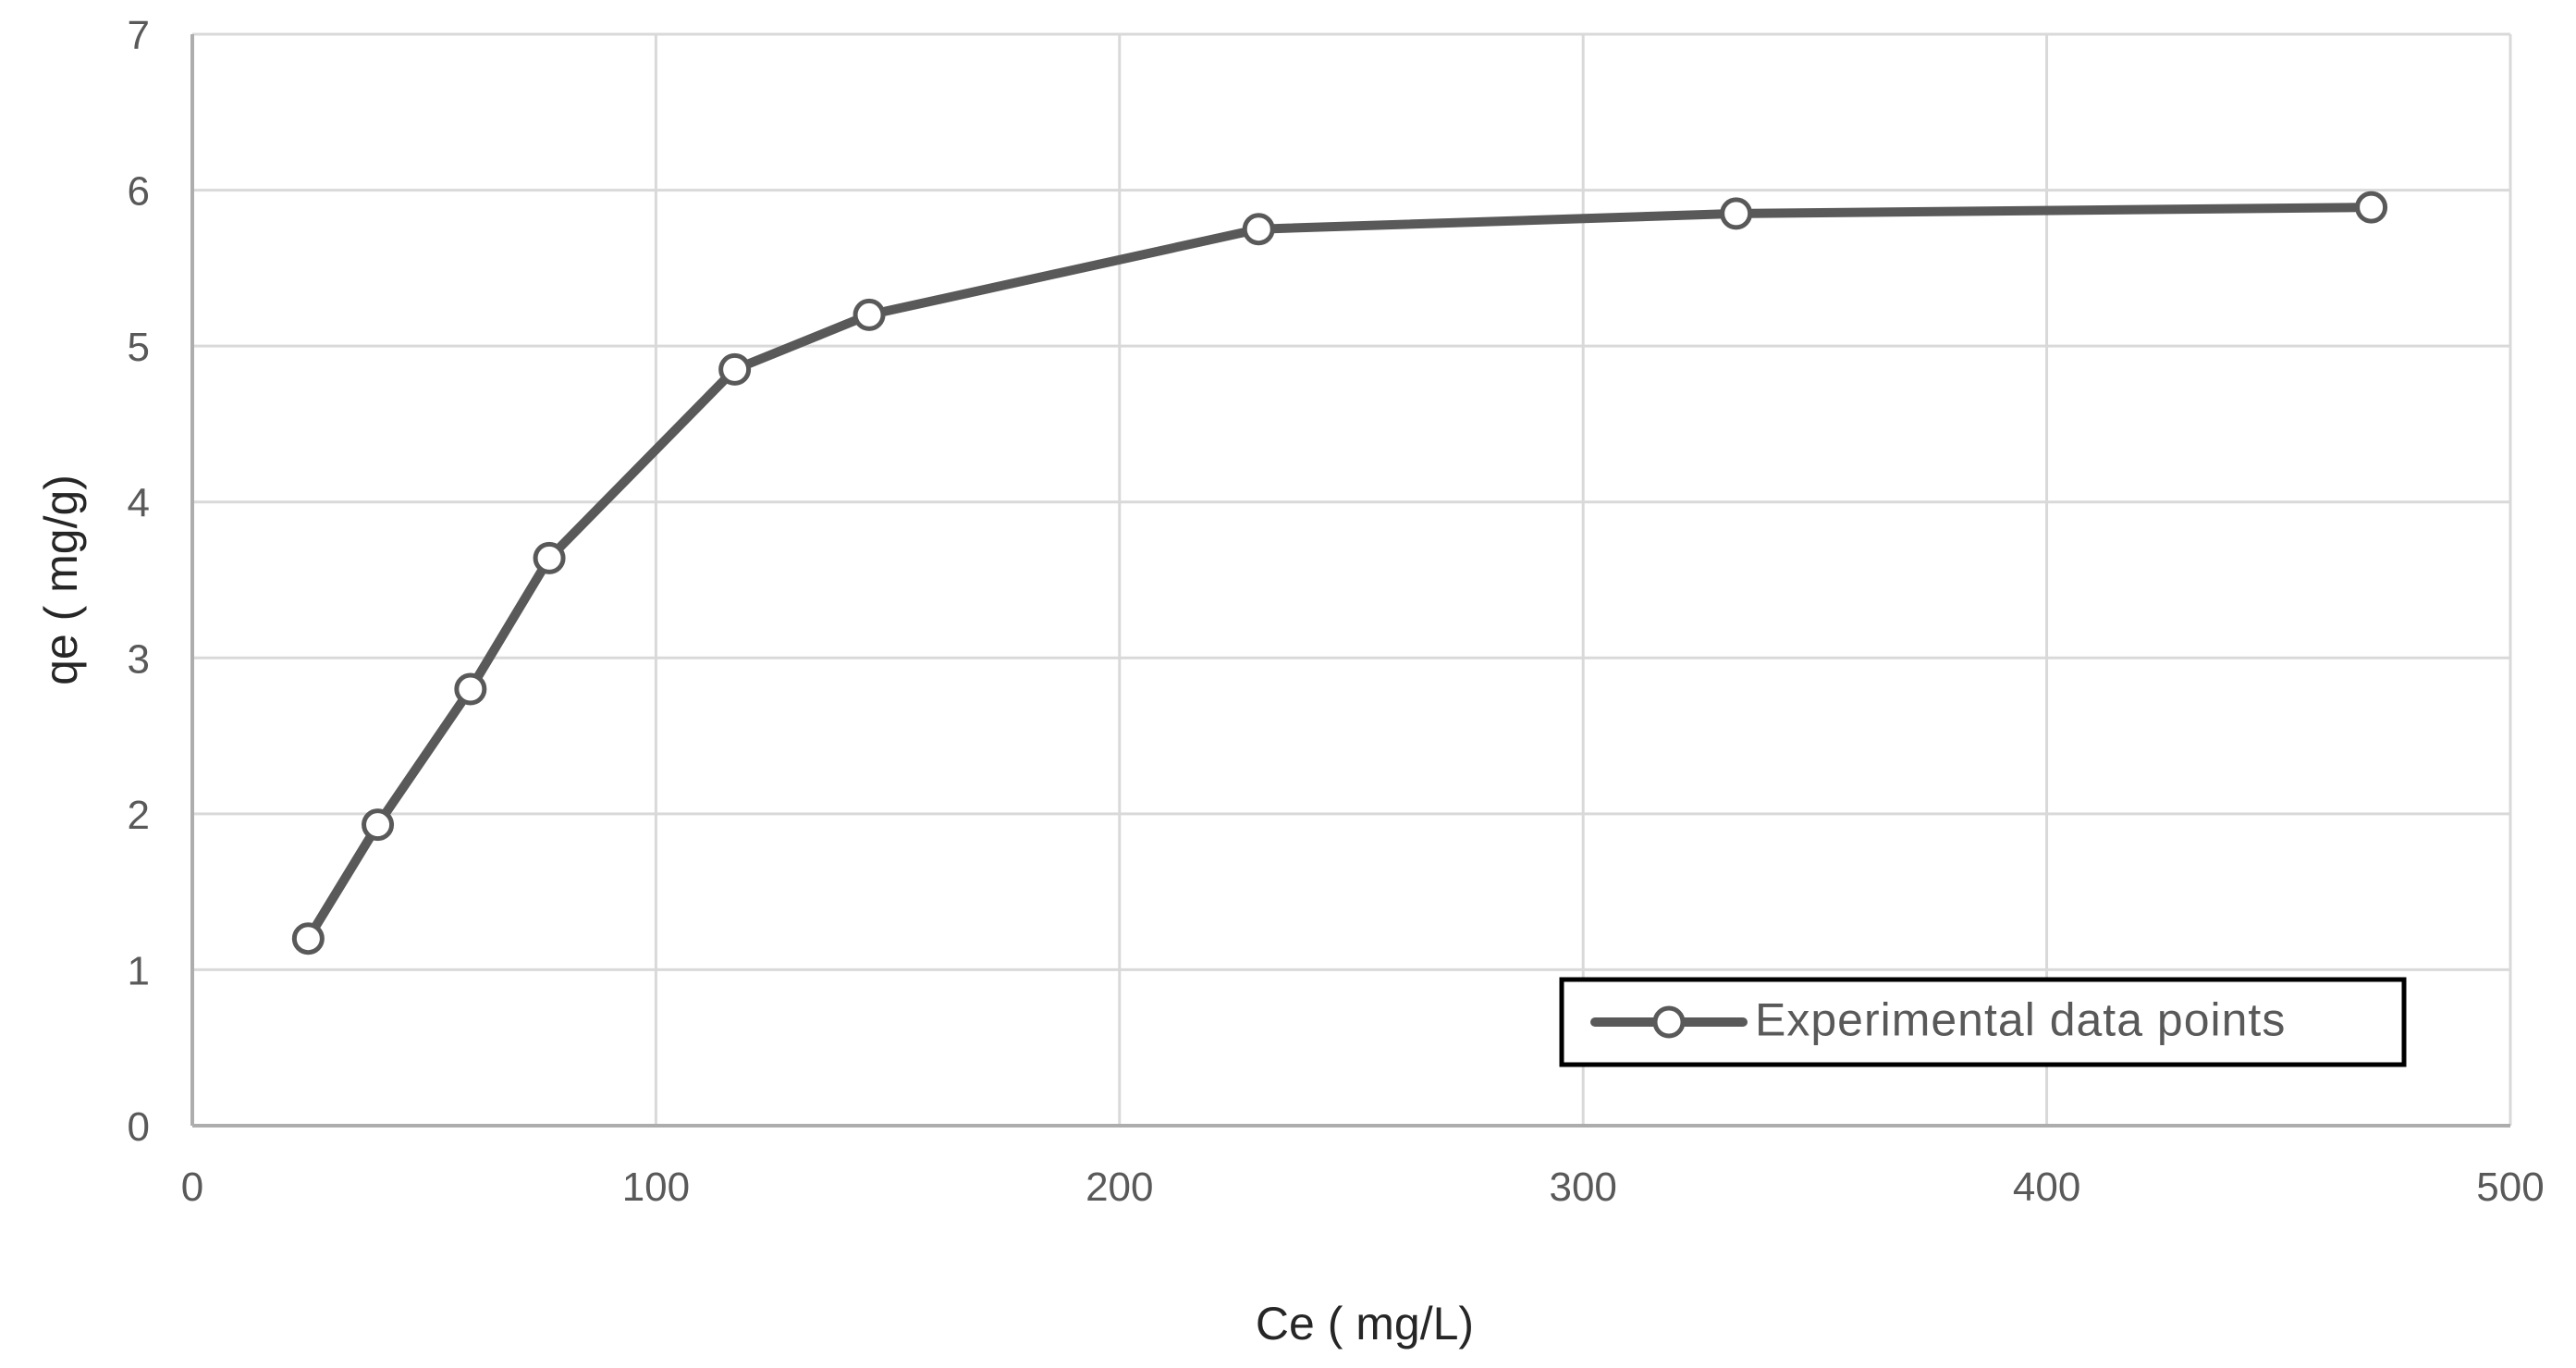 Image resolution: width=2576 pixels, height=1368 pixels. What do you see at coordinates (1669, 1022) in the screenshot?
I see `legend-marker-sample` at bounding box center [1669, 1022].